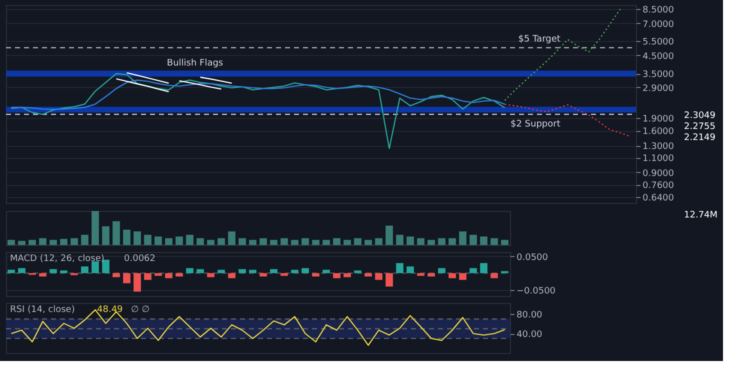  I want to click on y-tick-label: 1.9000, so click(658, 119).